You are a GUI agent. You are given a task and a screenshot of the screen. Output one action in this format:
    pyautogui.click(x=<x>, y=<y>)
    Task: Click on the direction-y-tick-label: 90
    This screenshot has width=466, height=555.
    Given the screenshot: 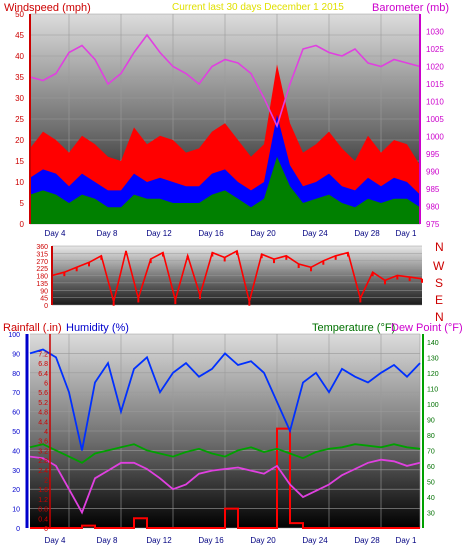 What is the action you would take?
    pyautogui.click(x=44, y=291)
    